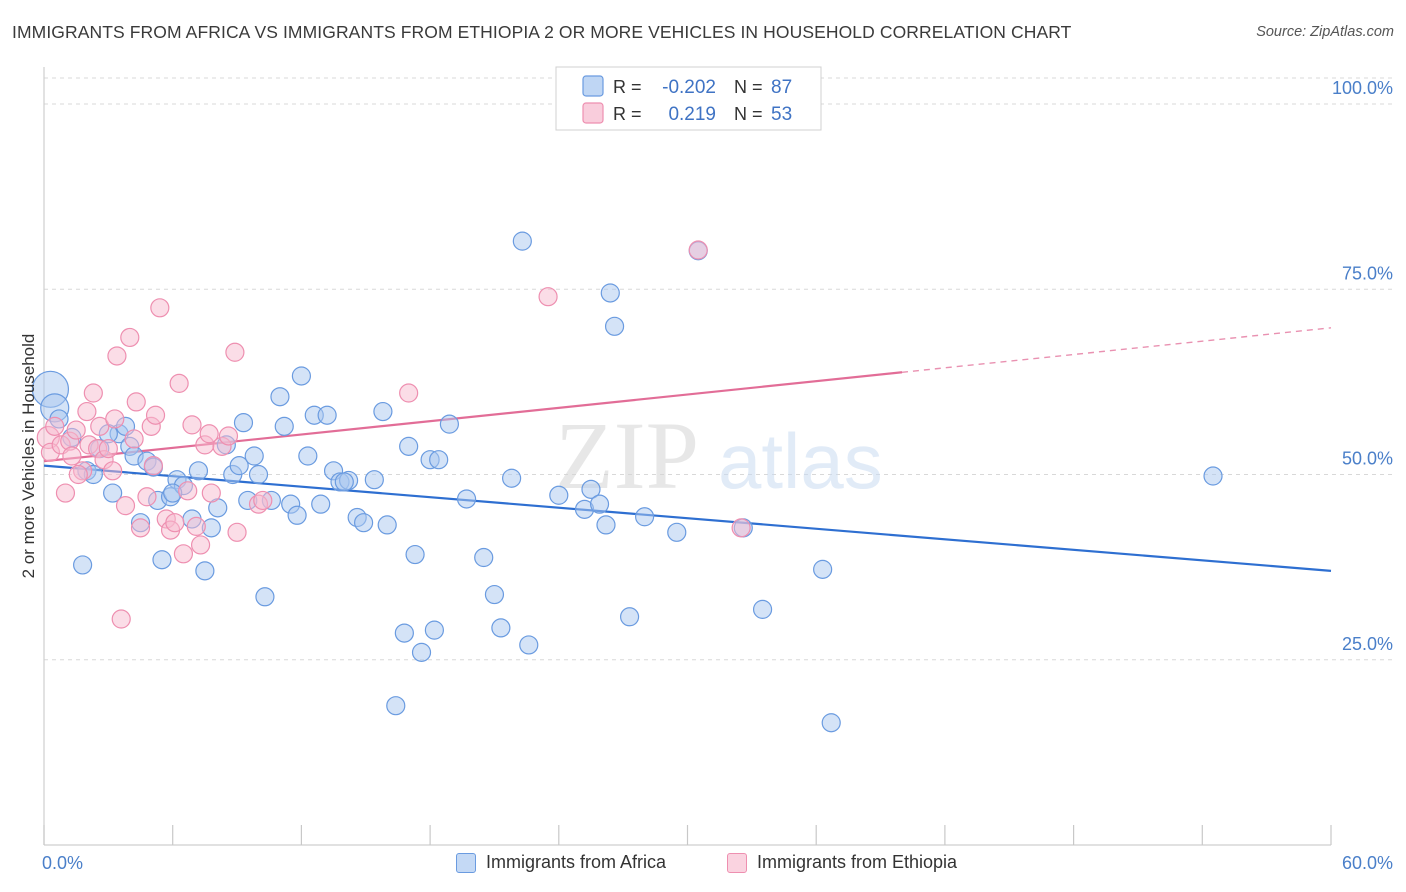 This screenshot has width=1406, height=892. Describe the element at coordinates (800, 461) in the screenshot. I see `watermark-atlas: atlas` at that location.